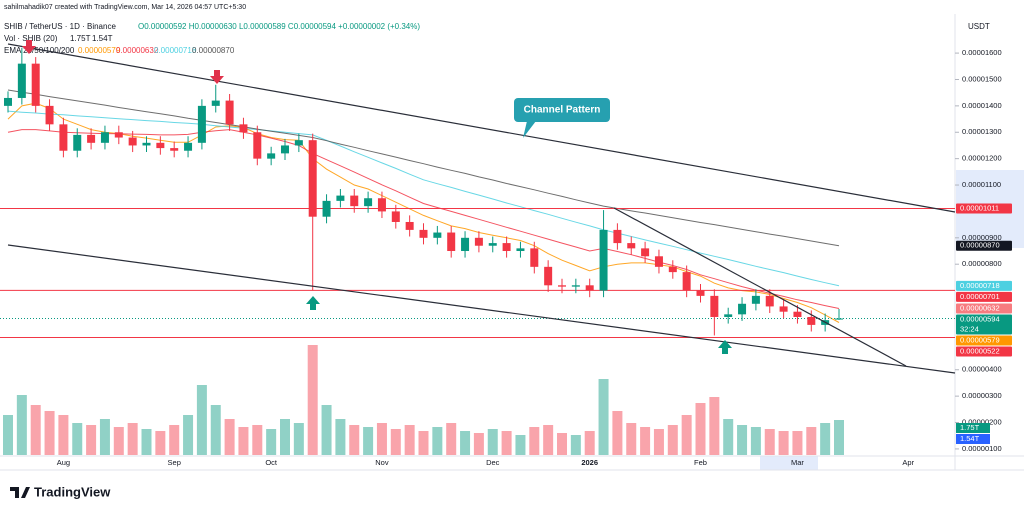 The height and width of the screenshot is (512, 1024). What do you see at coordinates (979, 208) in the screenshot?
I see `price-label: 0.00001011` at bounding box center [979, 208].